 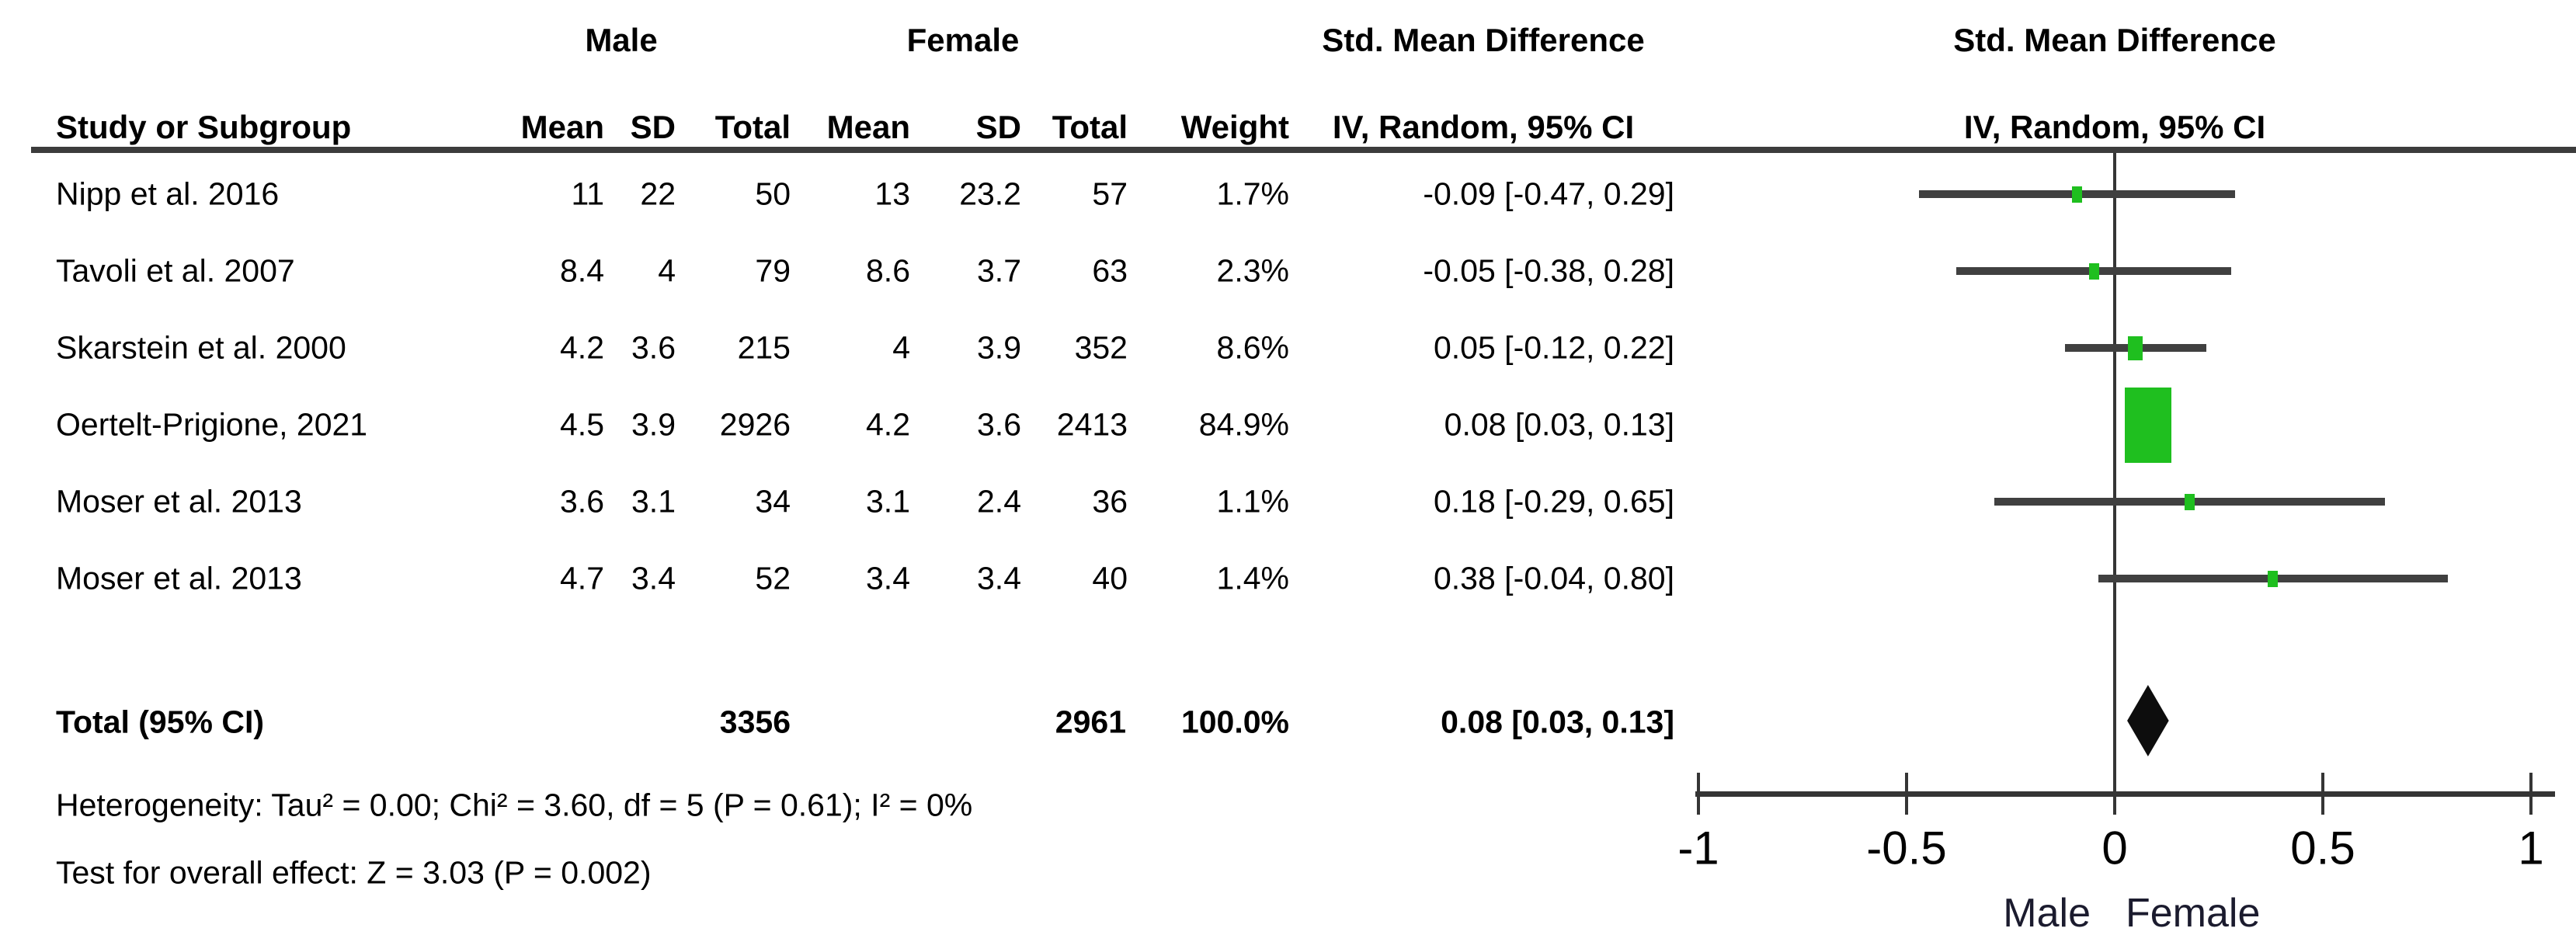 What do you see at coordinates (658, 194) in the screenshot?
I see `male-sd-value: 22` at bounding box center [658, 194].